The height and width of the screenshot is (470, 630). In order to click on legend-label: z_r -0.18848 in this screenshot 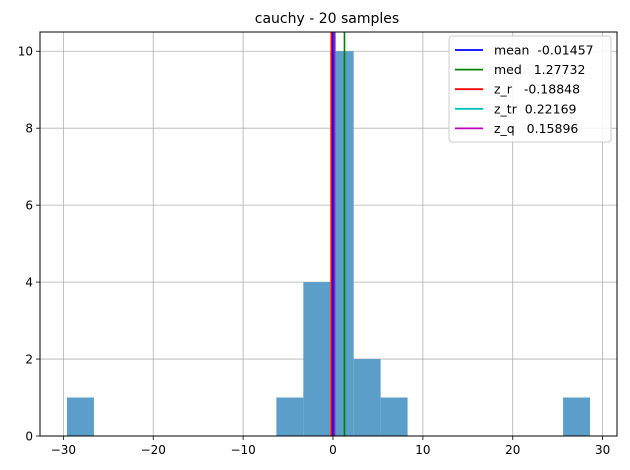, I will do `click(537, 89)`.